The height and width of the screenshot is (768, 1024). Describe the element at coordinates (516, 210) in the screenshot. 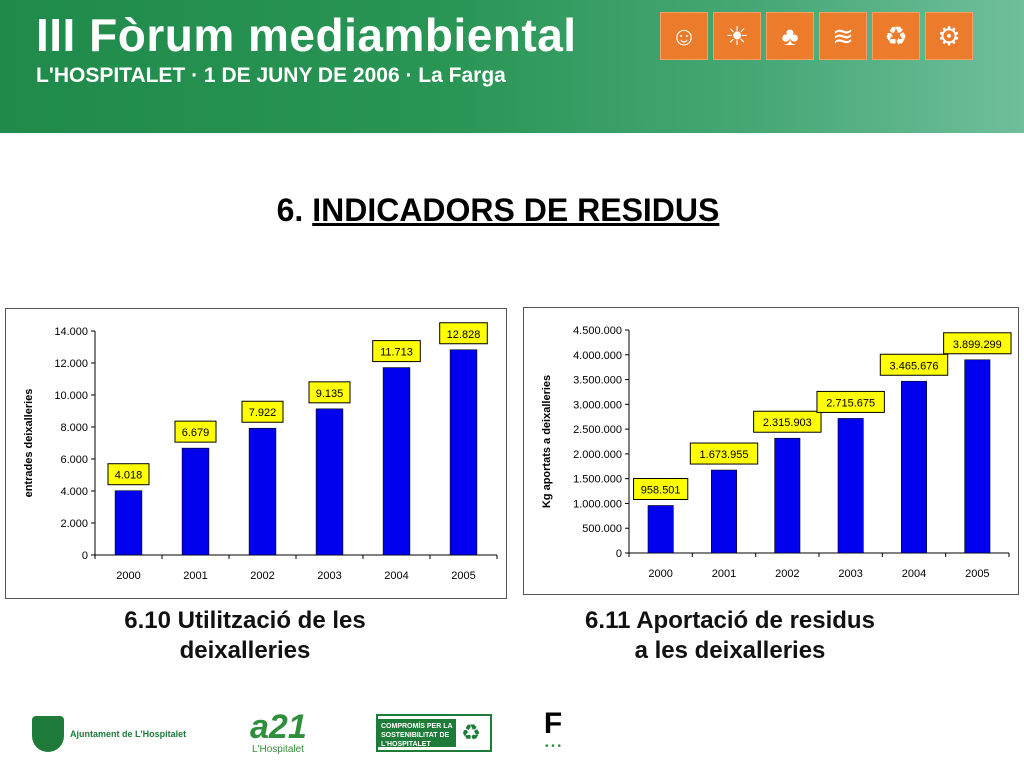

I see `page-title-main: INDICADORS DE RESIDUS` at that location.